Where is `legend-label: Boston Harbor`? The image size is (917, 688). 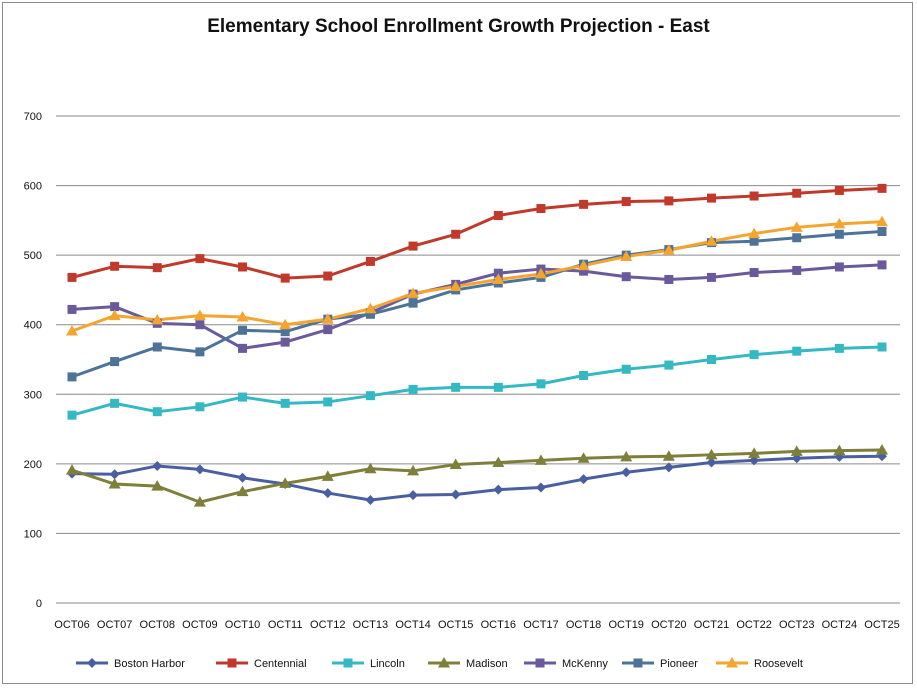 legend-label: Boston Harbor is located at coordinates (149, 664).